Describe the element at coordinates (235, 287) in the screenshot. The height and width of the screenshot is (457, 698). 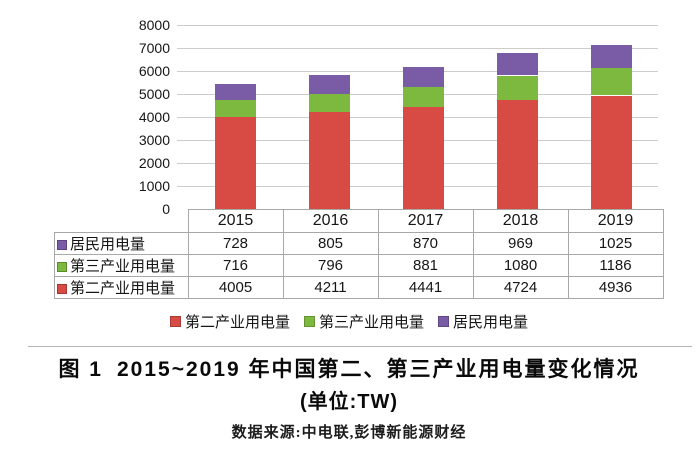
I see `value-cell: 4005` at that location.